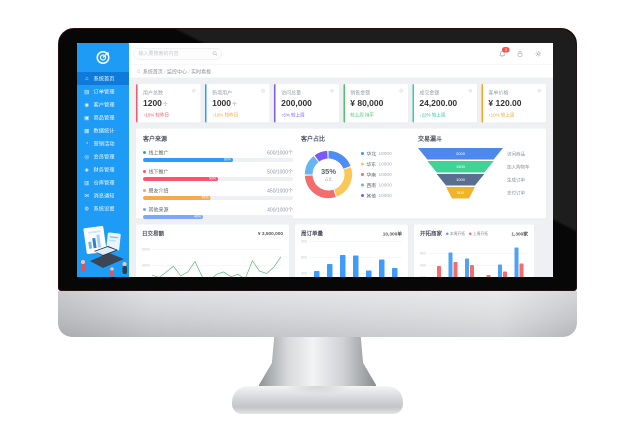 The height and width of the screenshot is (444, 632). I want to click on search-box, so click(177, 53).